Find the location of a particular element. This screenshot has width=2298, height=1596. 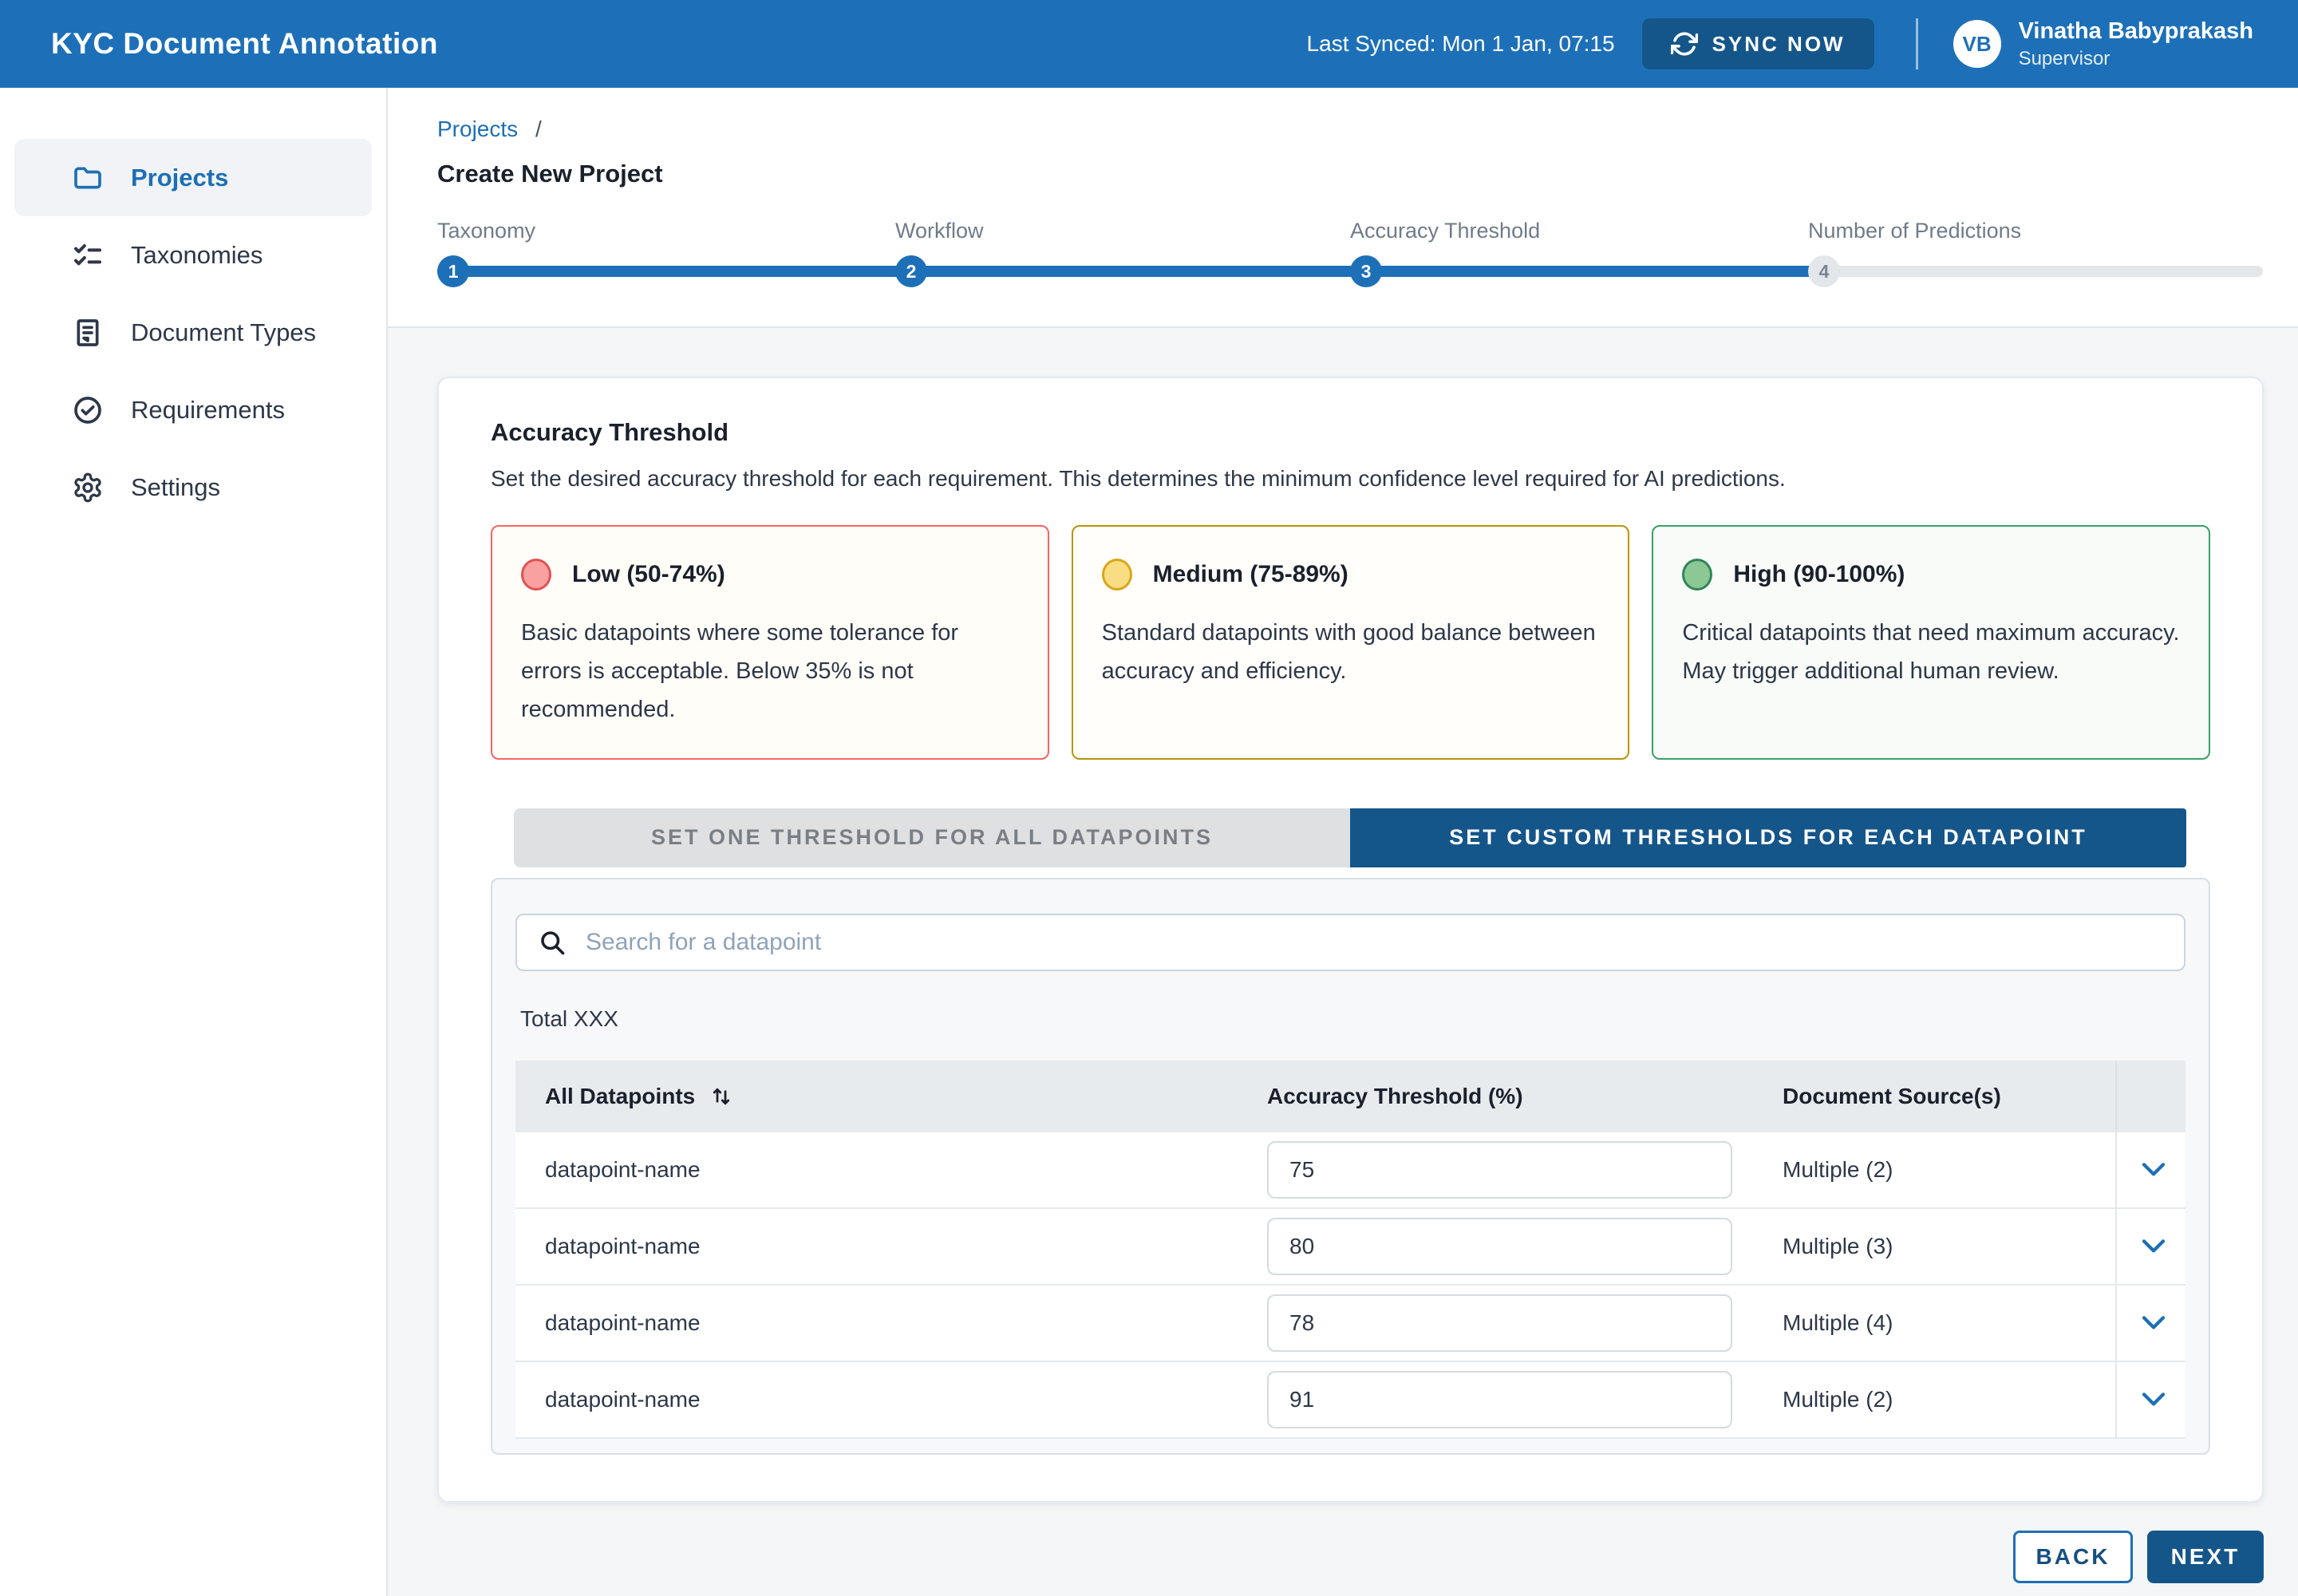

search-box is located at coordinates (1350, 942).